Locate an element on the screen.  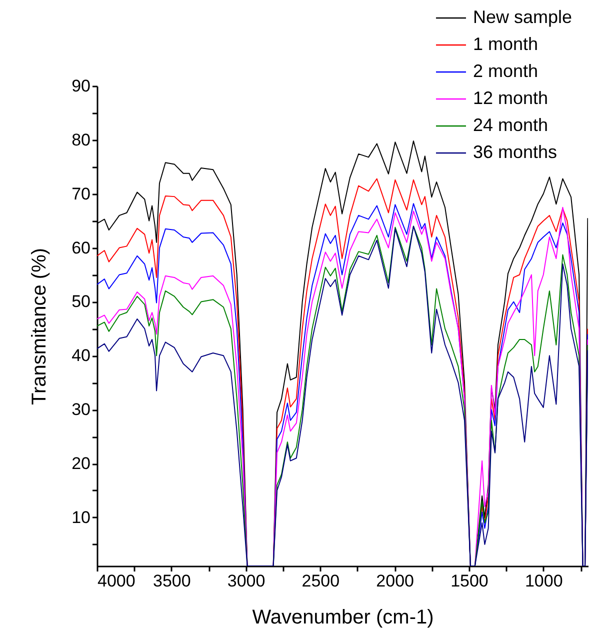
legend-label: 12 month is located at coordinates (510, 98).